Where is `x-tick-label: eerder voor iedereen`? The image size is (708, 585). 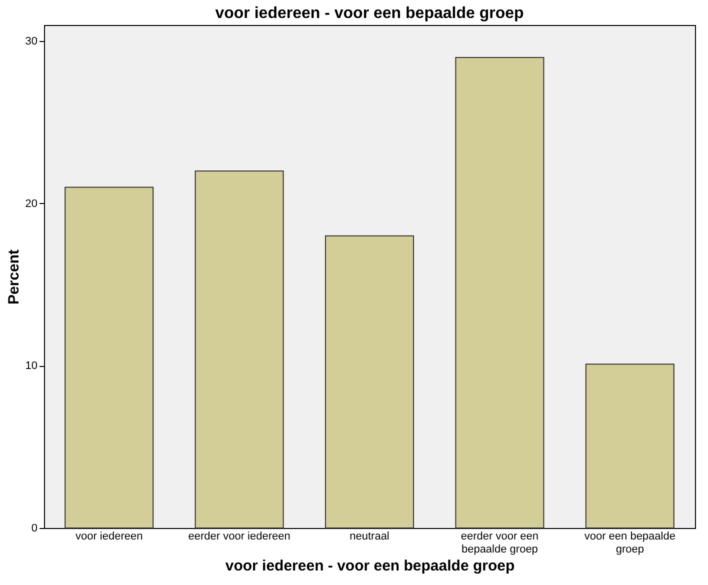
x-tick-label: eerder voor iedereen is located at coordinates (239, 536).